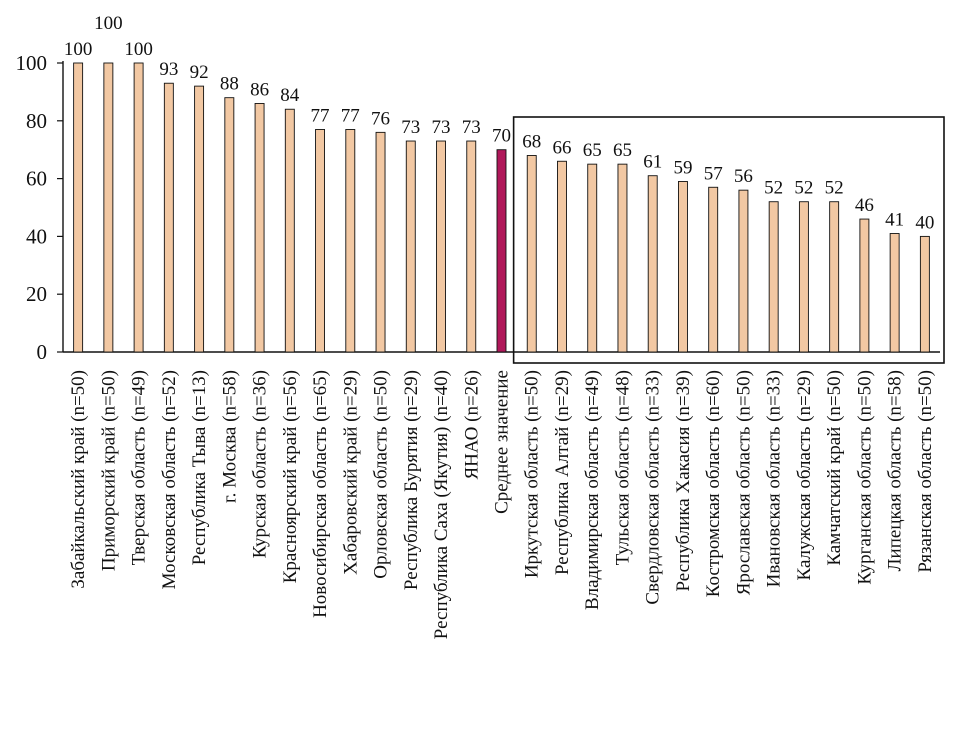 The image size is (973, 740). Describe the element at coordinates (532, 474) in the screenshot. I see `category-label-15: Иркутская область (n=50)` at that location.